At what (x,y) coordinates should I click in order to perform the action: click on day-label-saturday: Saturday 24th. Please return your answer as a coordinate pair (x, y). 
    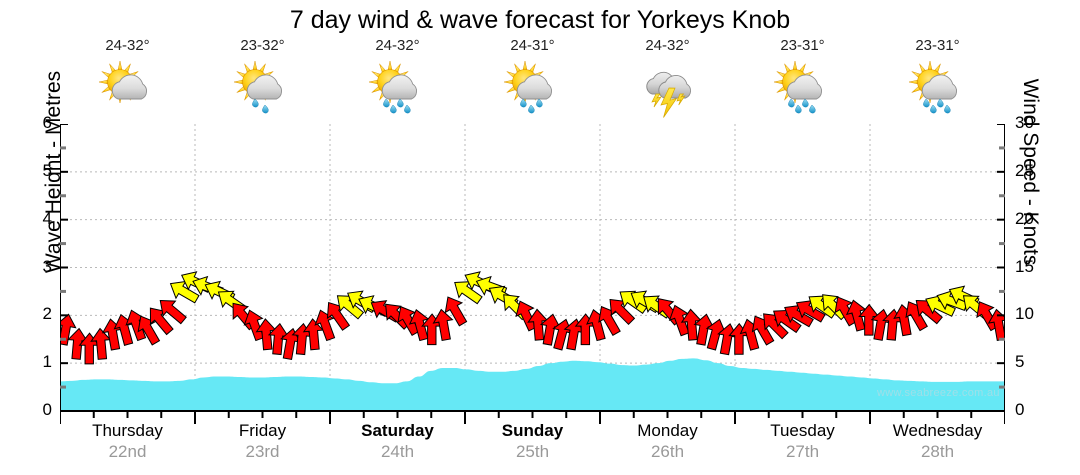
    Looking at the image, I should click on (397, 441).